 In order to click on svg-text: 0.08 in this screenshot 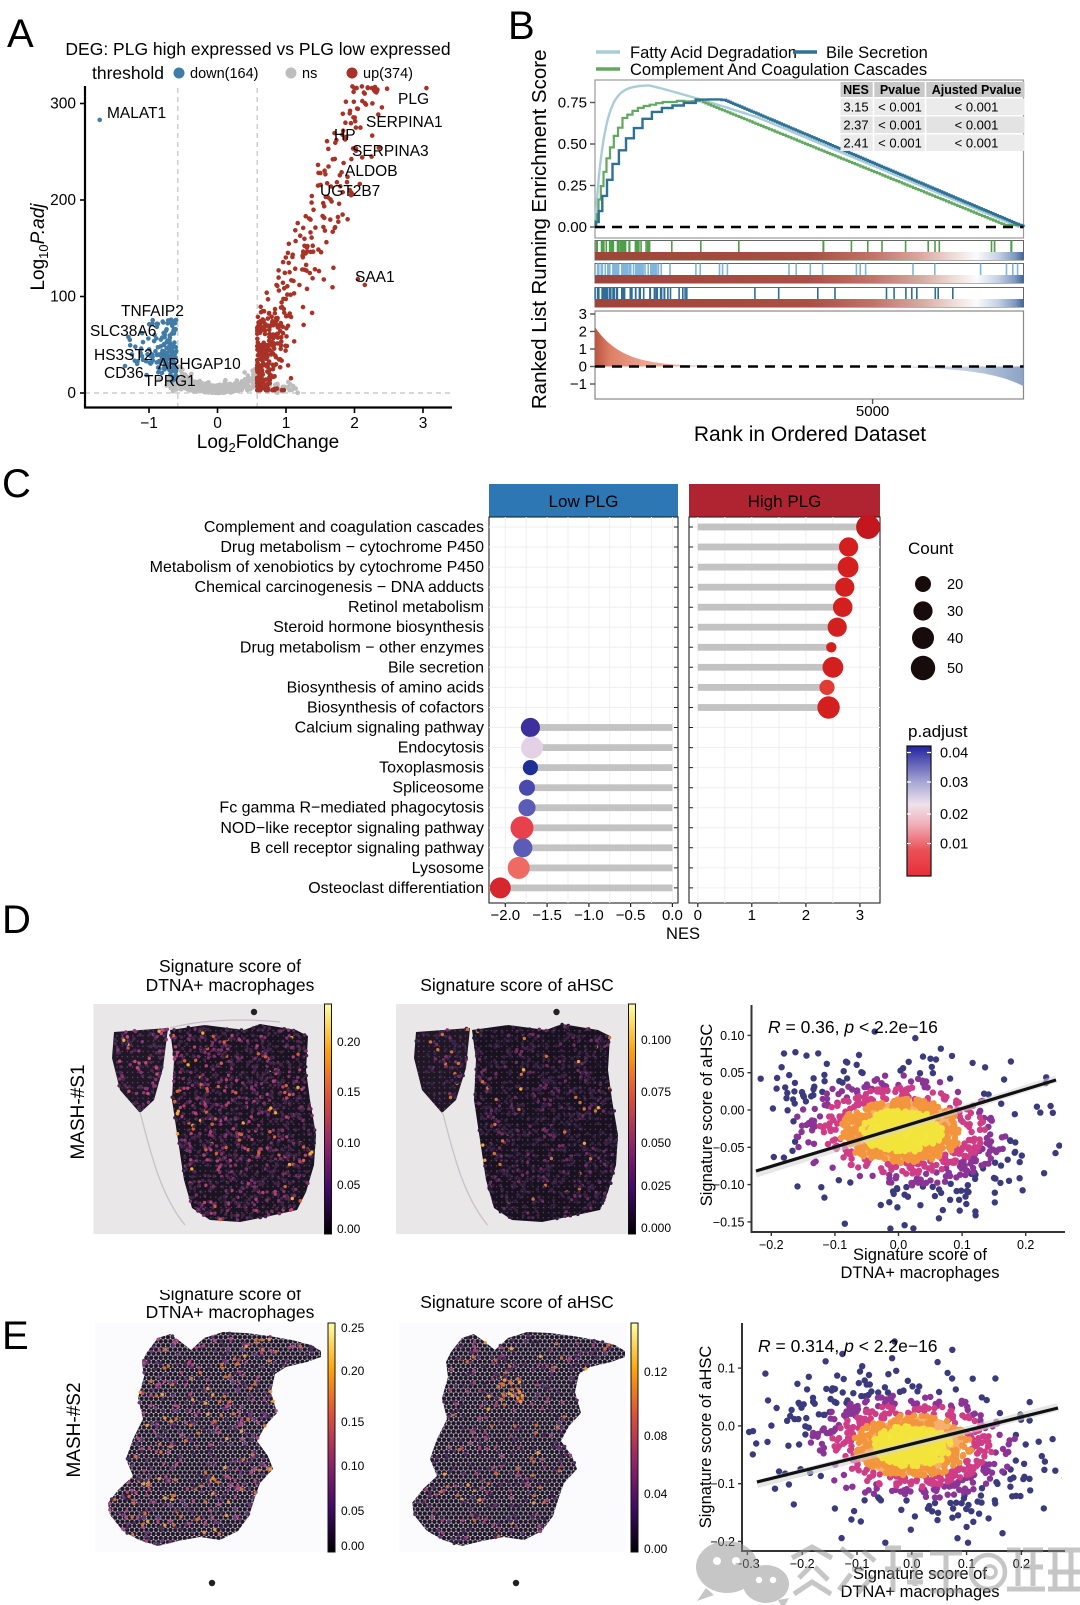, I will do `click(656, 1436)`.